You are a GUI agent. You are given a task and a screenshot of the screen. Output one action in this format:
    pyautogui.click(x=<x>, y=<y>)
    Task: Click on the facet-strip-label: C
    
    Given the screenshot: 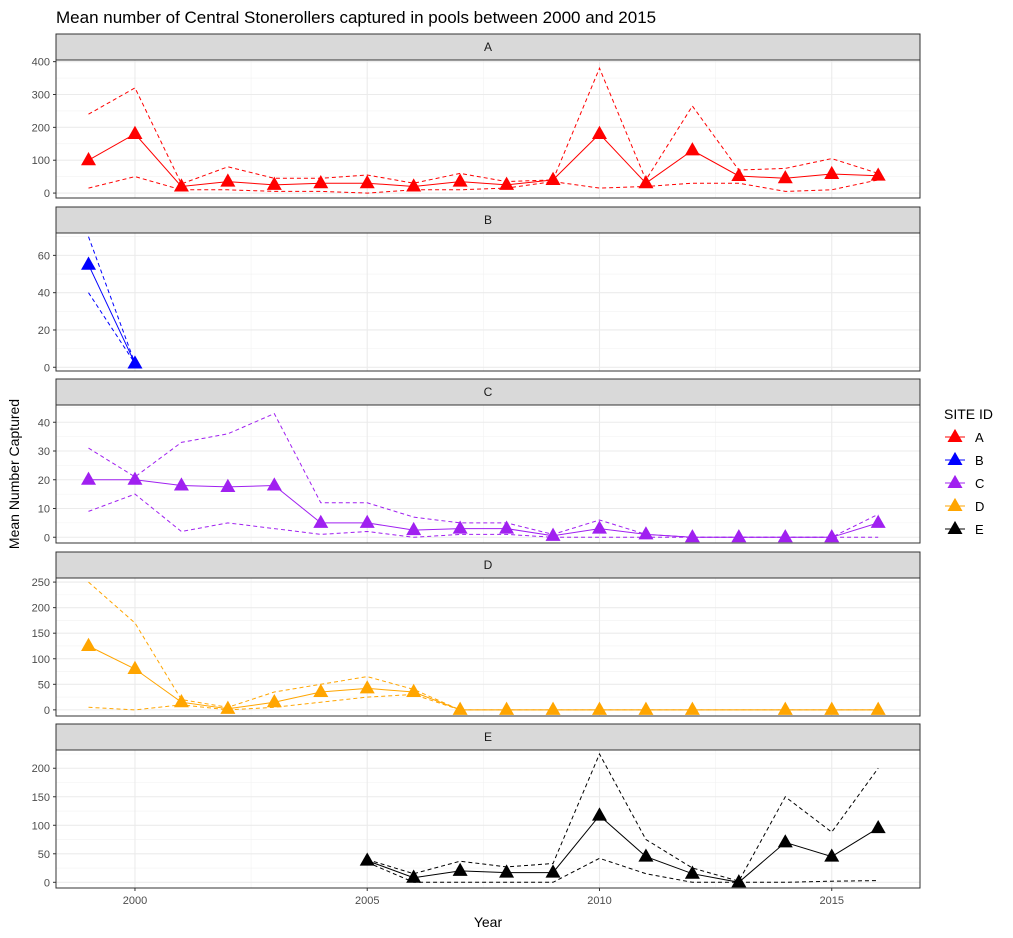 What is the action you would take?
    pyautogui.click(x=488, y=392)
    